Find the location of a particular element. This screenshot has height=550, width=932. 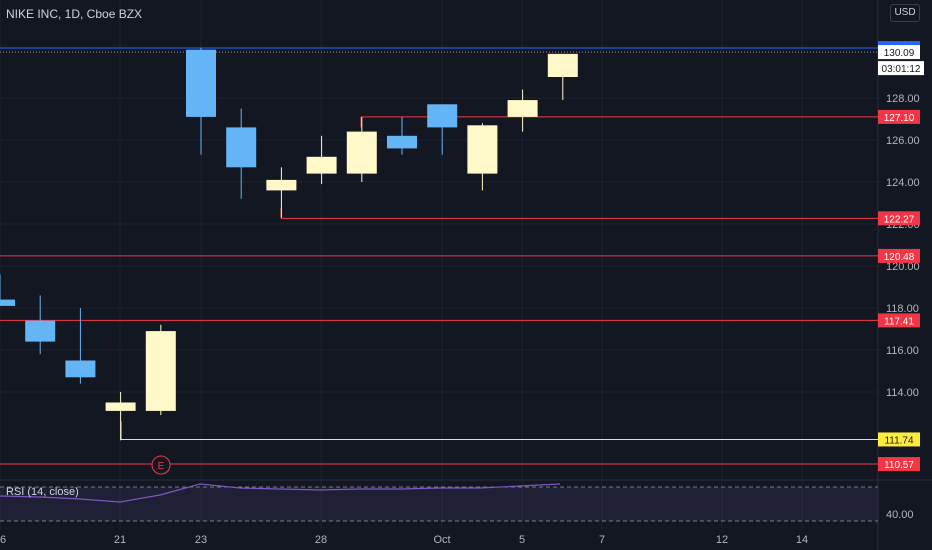

rsi-pane: 40.00 is located at coordinates (457, 502).